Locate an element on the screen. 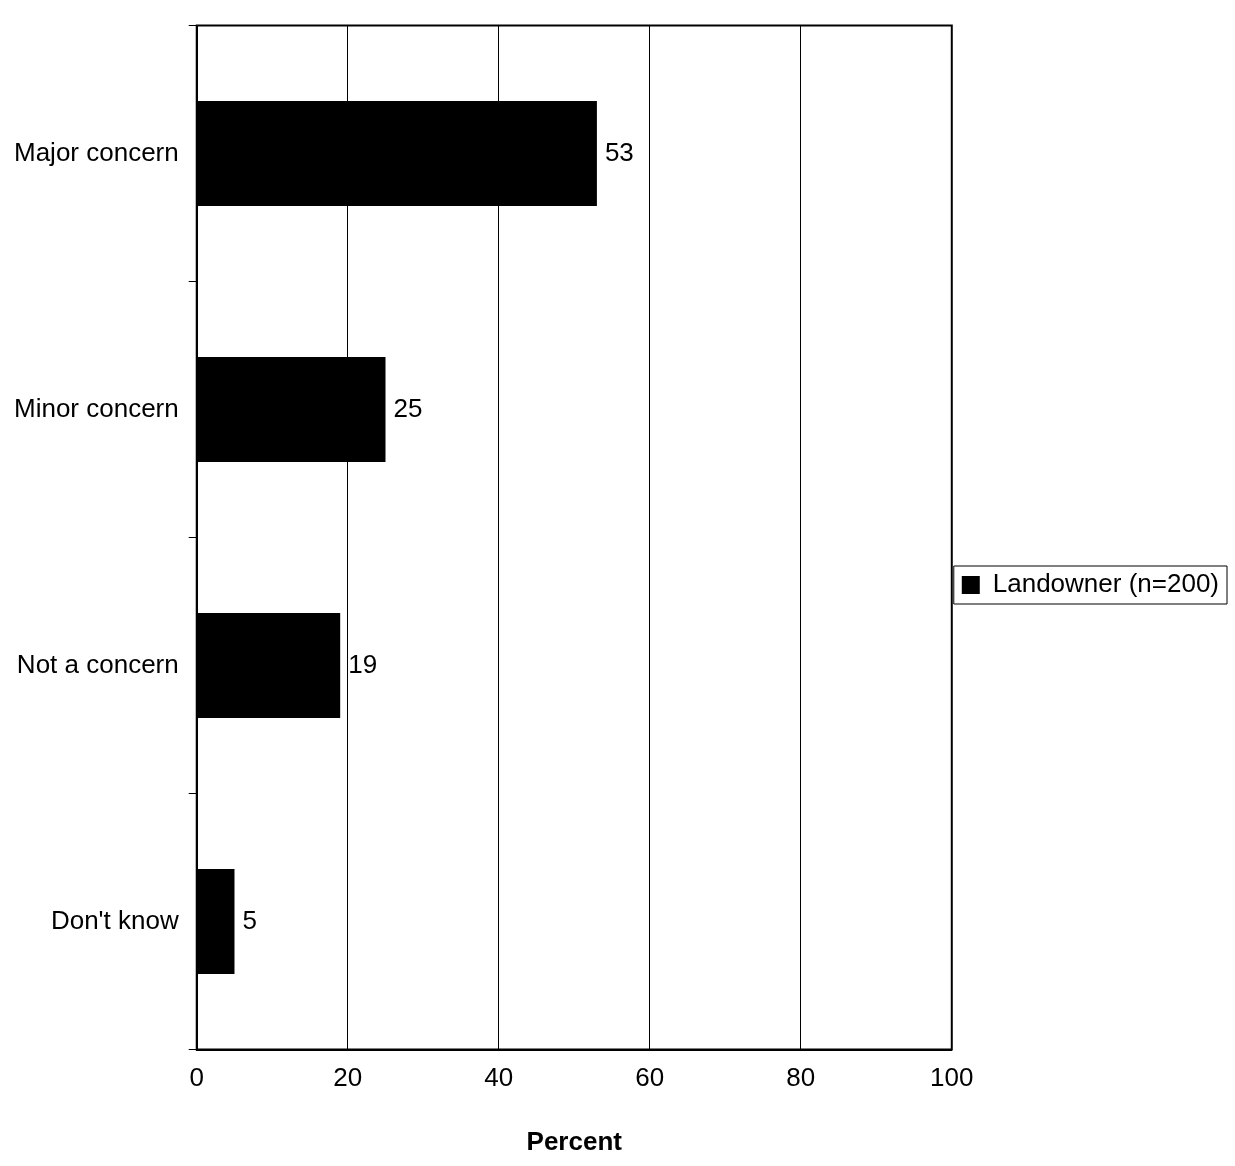  x-tick-label: 0 is located at coordinates (196, 1077).